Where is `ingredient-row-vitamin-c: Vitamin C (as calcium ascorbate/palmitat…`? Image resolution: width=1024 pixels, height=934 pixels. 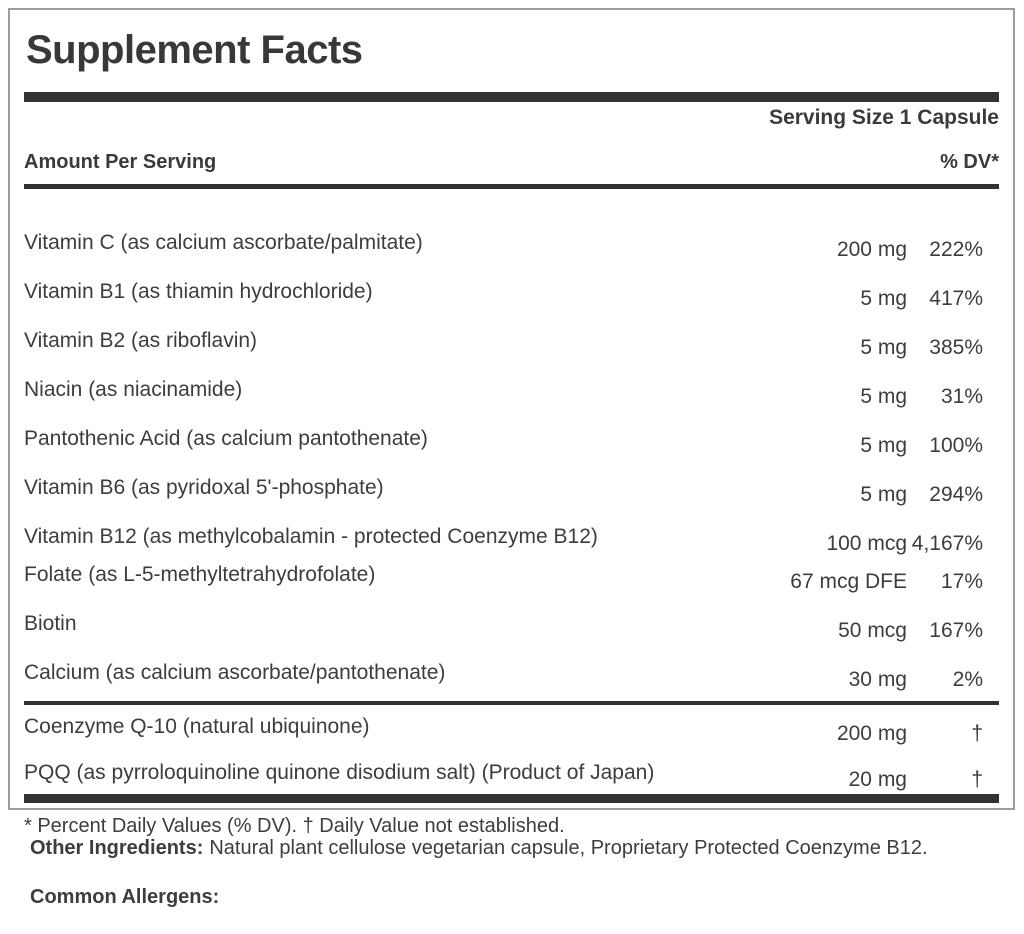
ingredient-row-vitamin-c: Vitamin C (as calcium ascorbate/palmitat… is located at coordinates (511, 246).